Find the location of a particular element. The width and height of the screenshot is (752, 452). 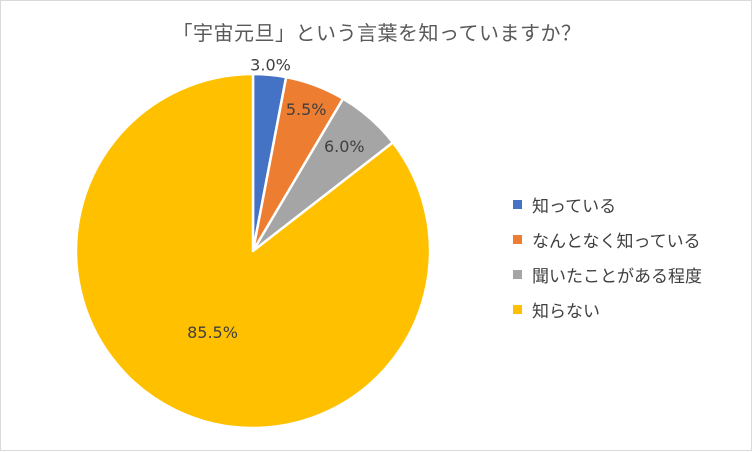

data-label-2: 6.0% is located at coordinates (344, 146).